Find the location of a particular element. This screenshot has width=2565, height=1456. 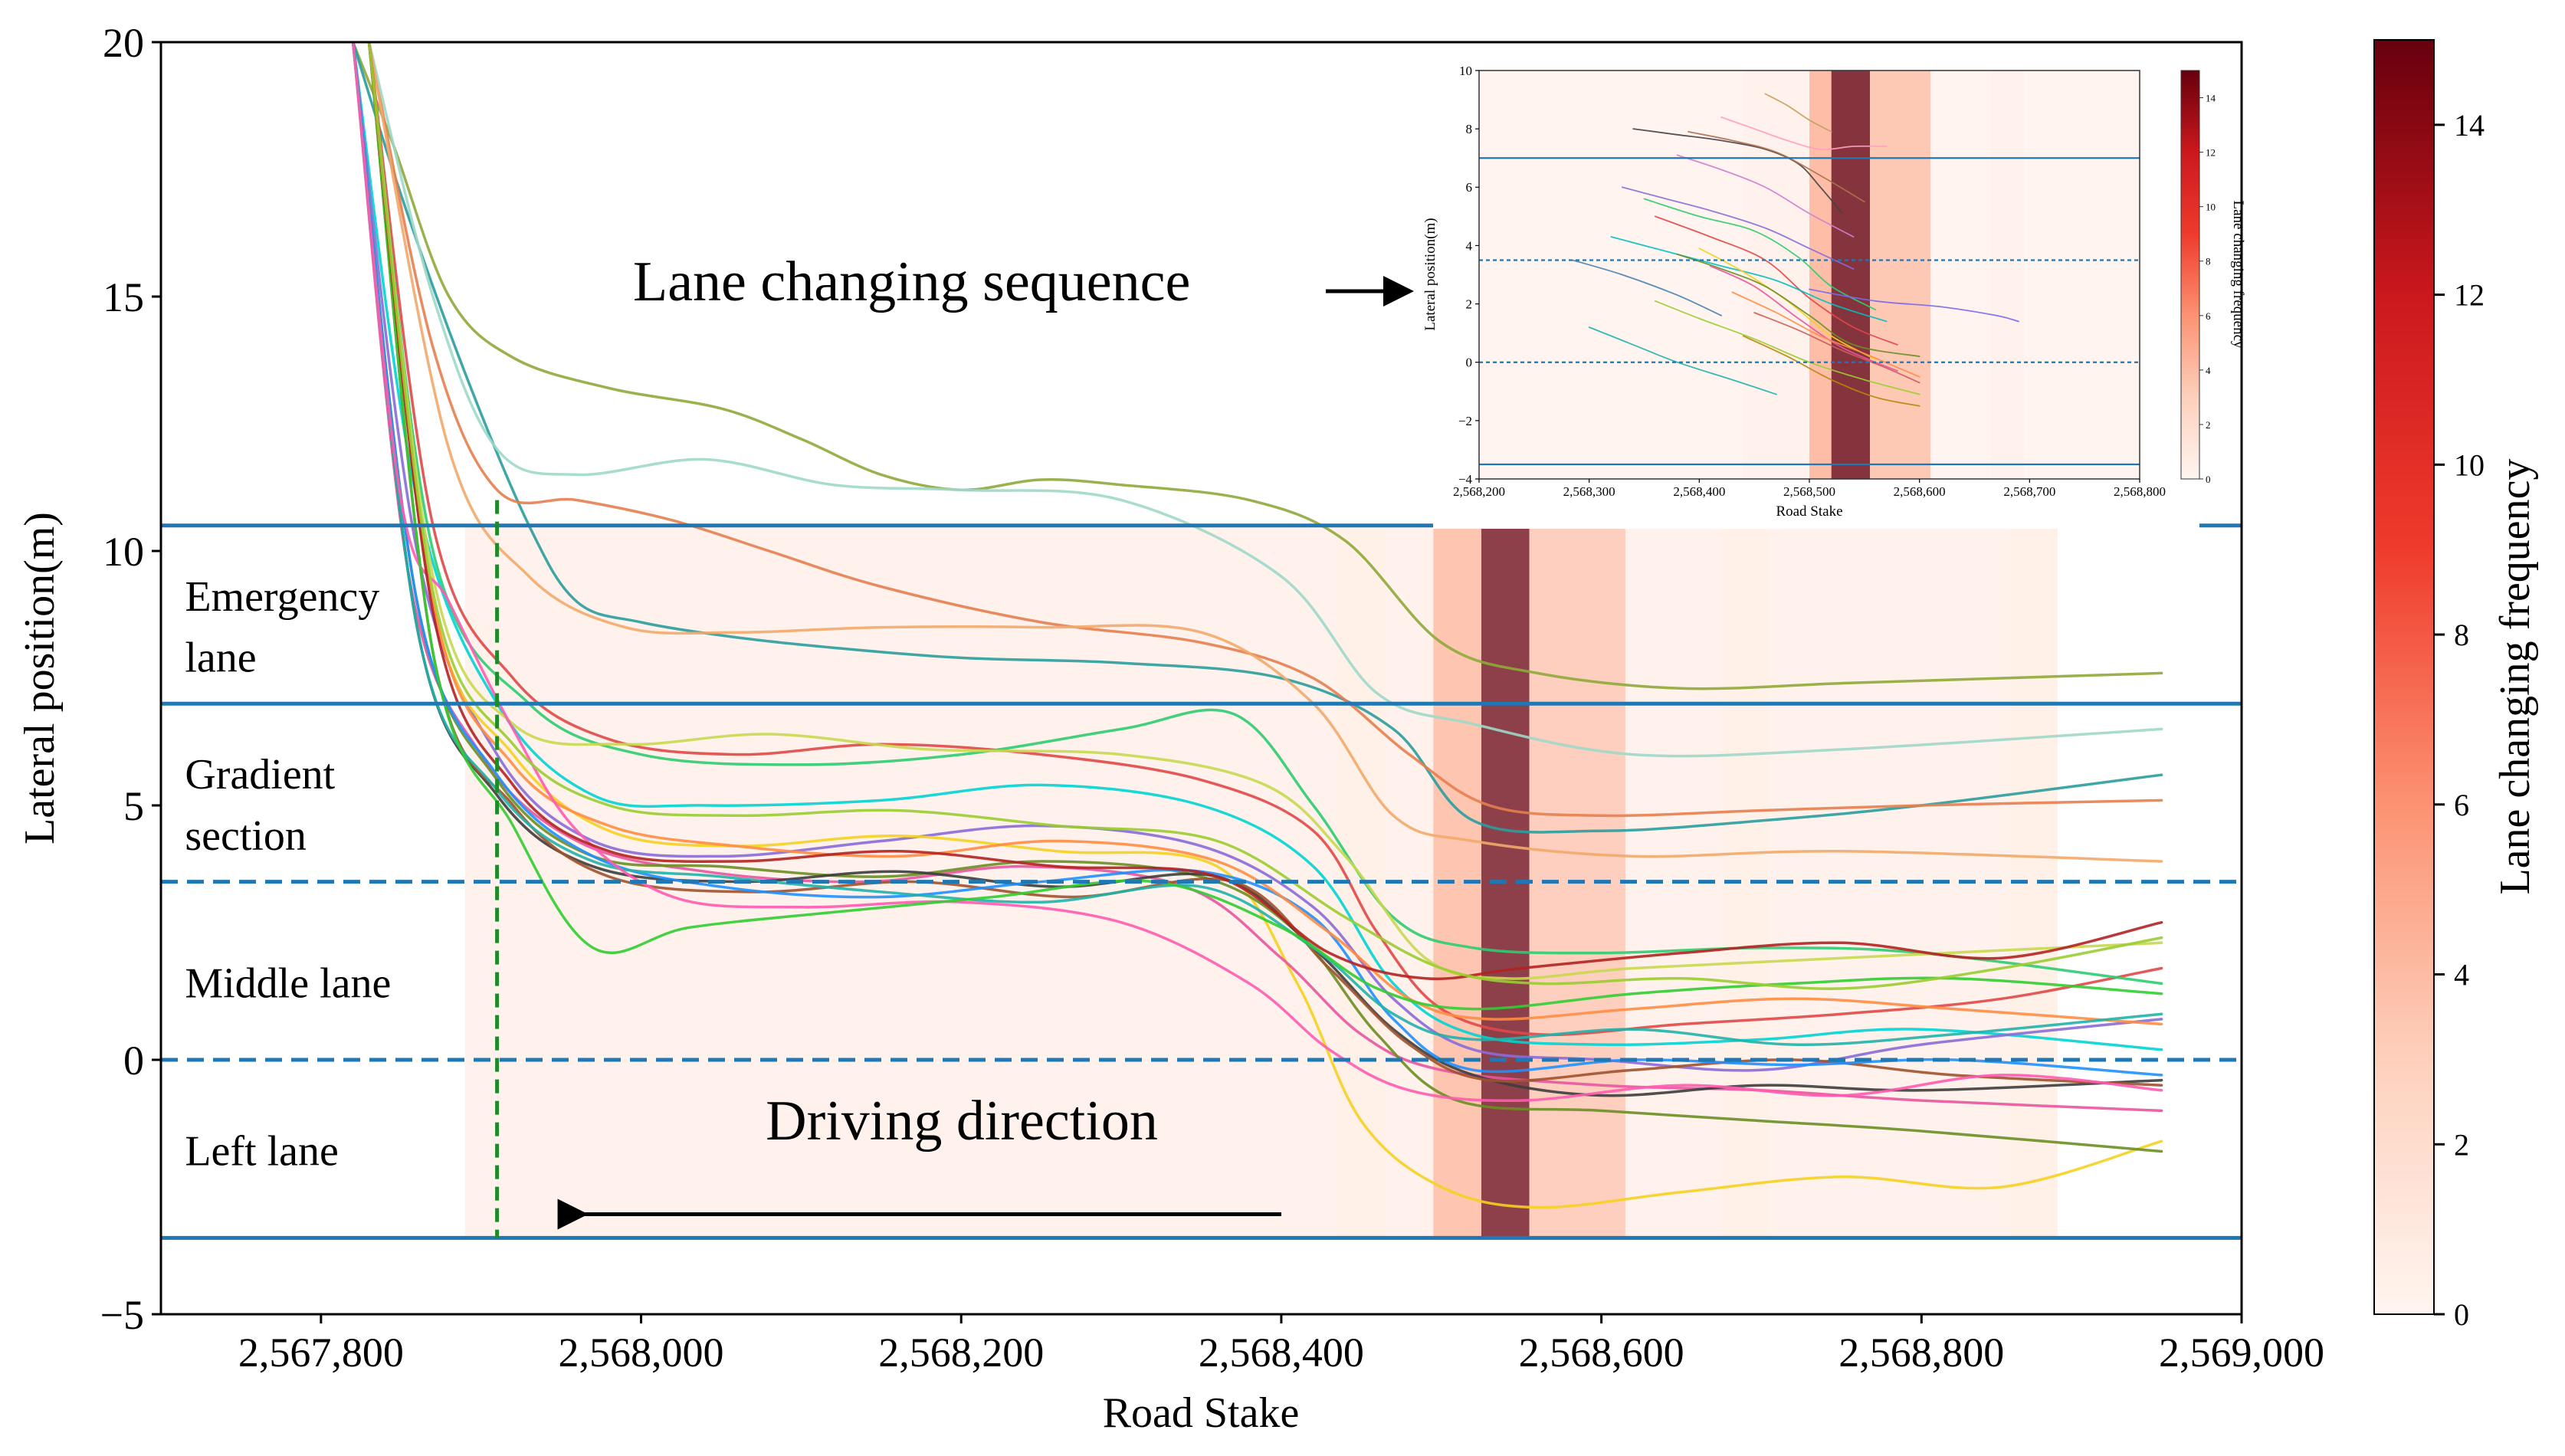

x-tick-label-1: 2,568,000 is located at coordinates (641, 1353).